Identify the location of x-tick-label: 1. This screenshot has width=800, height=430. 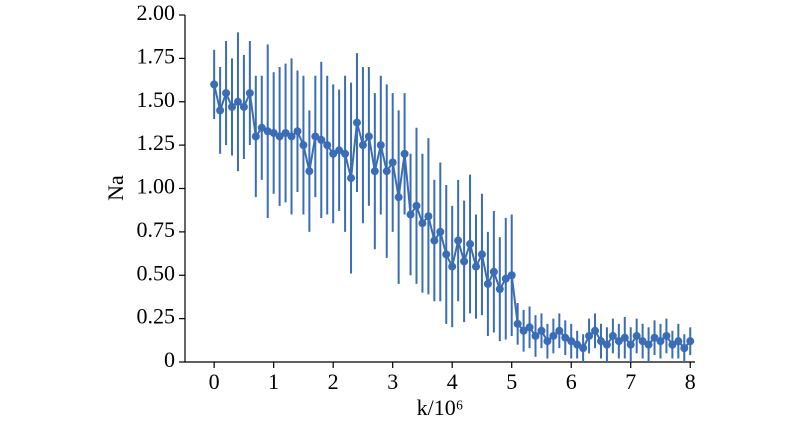
(273, 381).